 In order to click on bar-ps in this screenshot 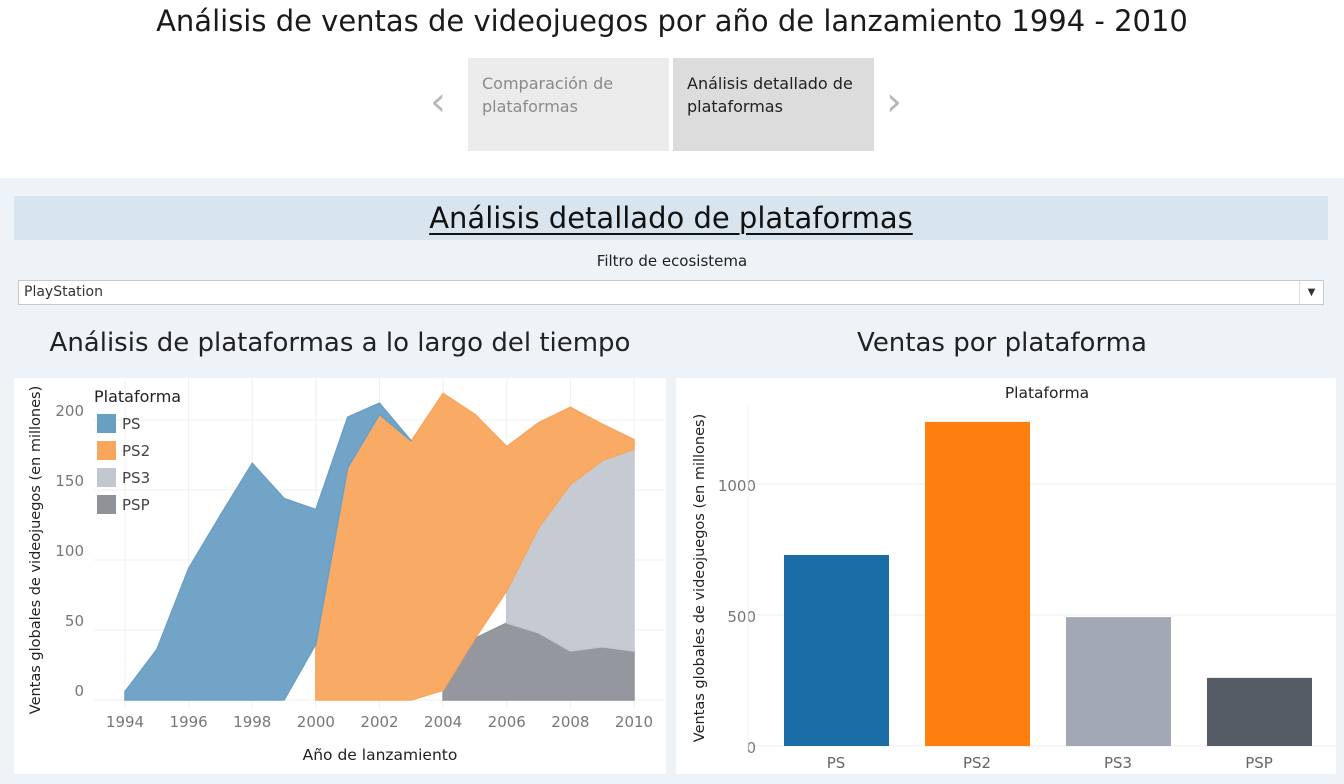, I will do `click(836, 650)`.